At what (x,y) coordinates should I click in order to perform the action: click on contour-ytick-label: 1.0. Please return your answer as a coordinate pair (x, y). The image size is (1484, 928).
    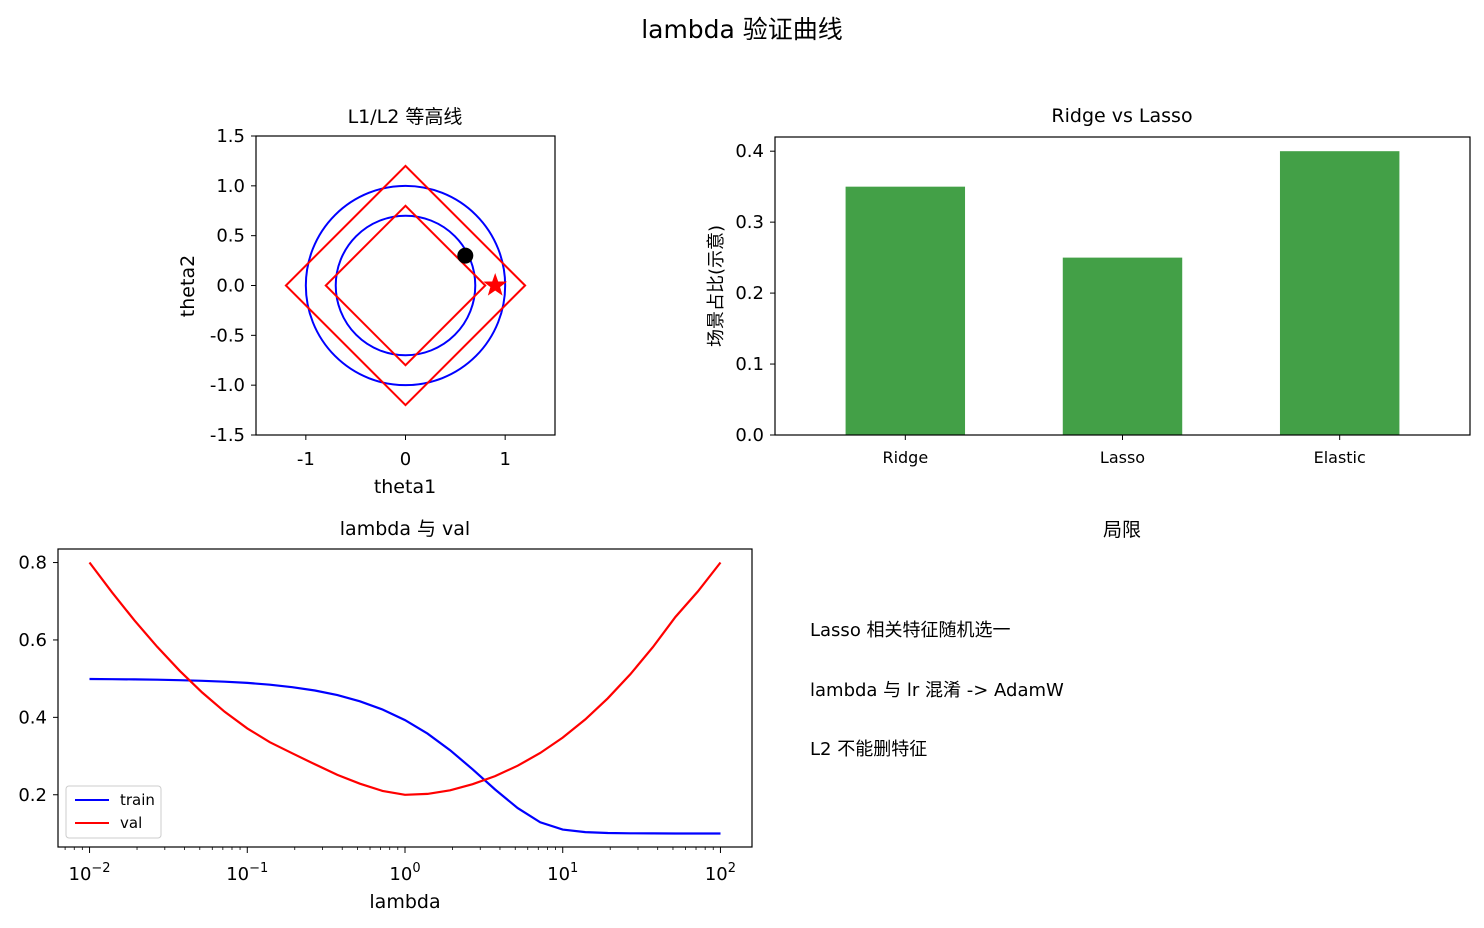
    Looking at the image, I should click on (230, 186).